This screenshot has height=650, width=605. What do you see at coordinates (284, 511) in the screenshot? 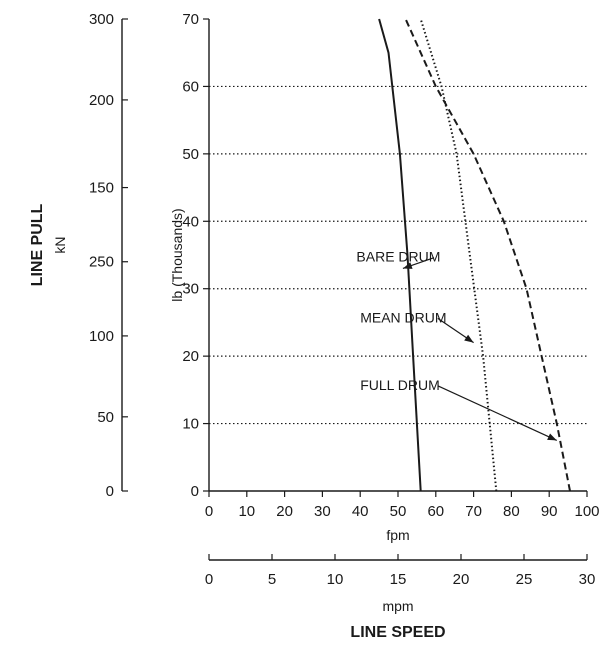
I see `fpm-tick-label-20: 20` at bounding box center [284, 511].